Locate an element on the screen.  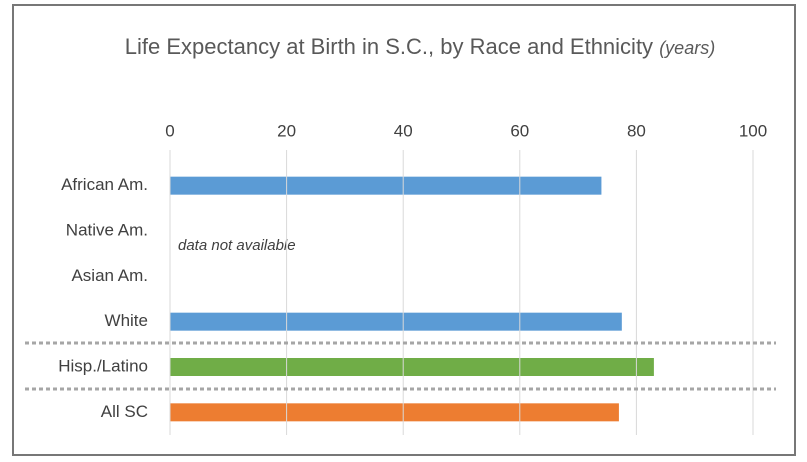
x-tick-label: 20 is located at coordinates (286, 130).